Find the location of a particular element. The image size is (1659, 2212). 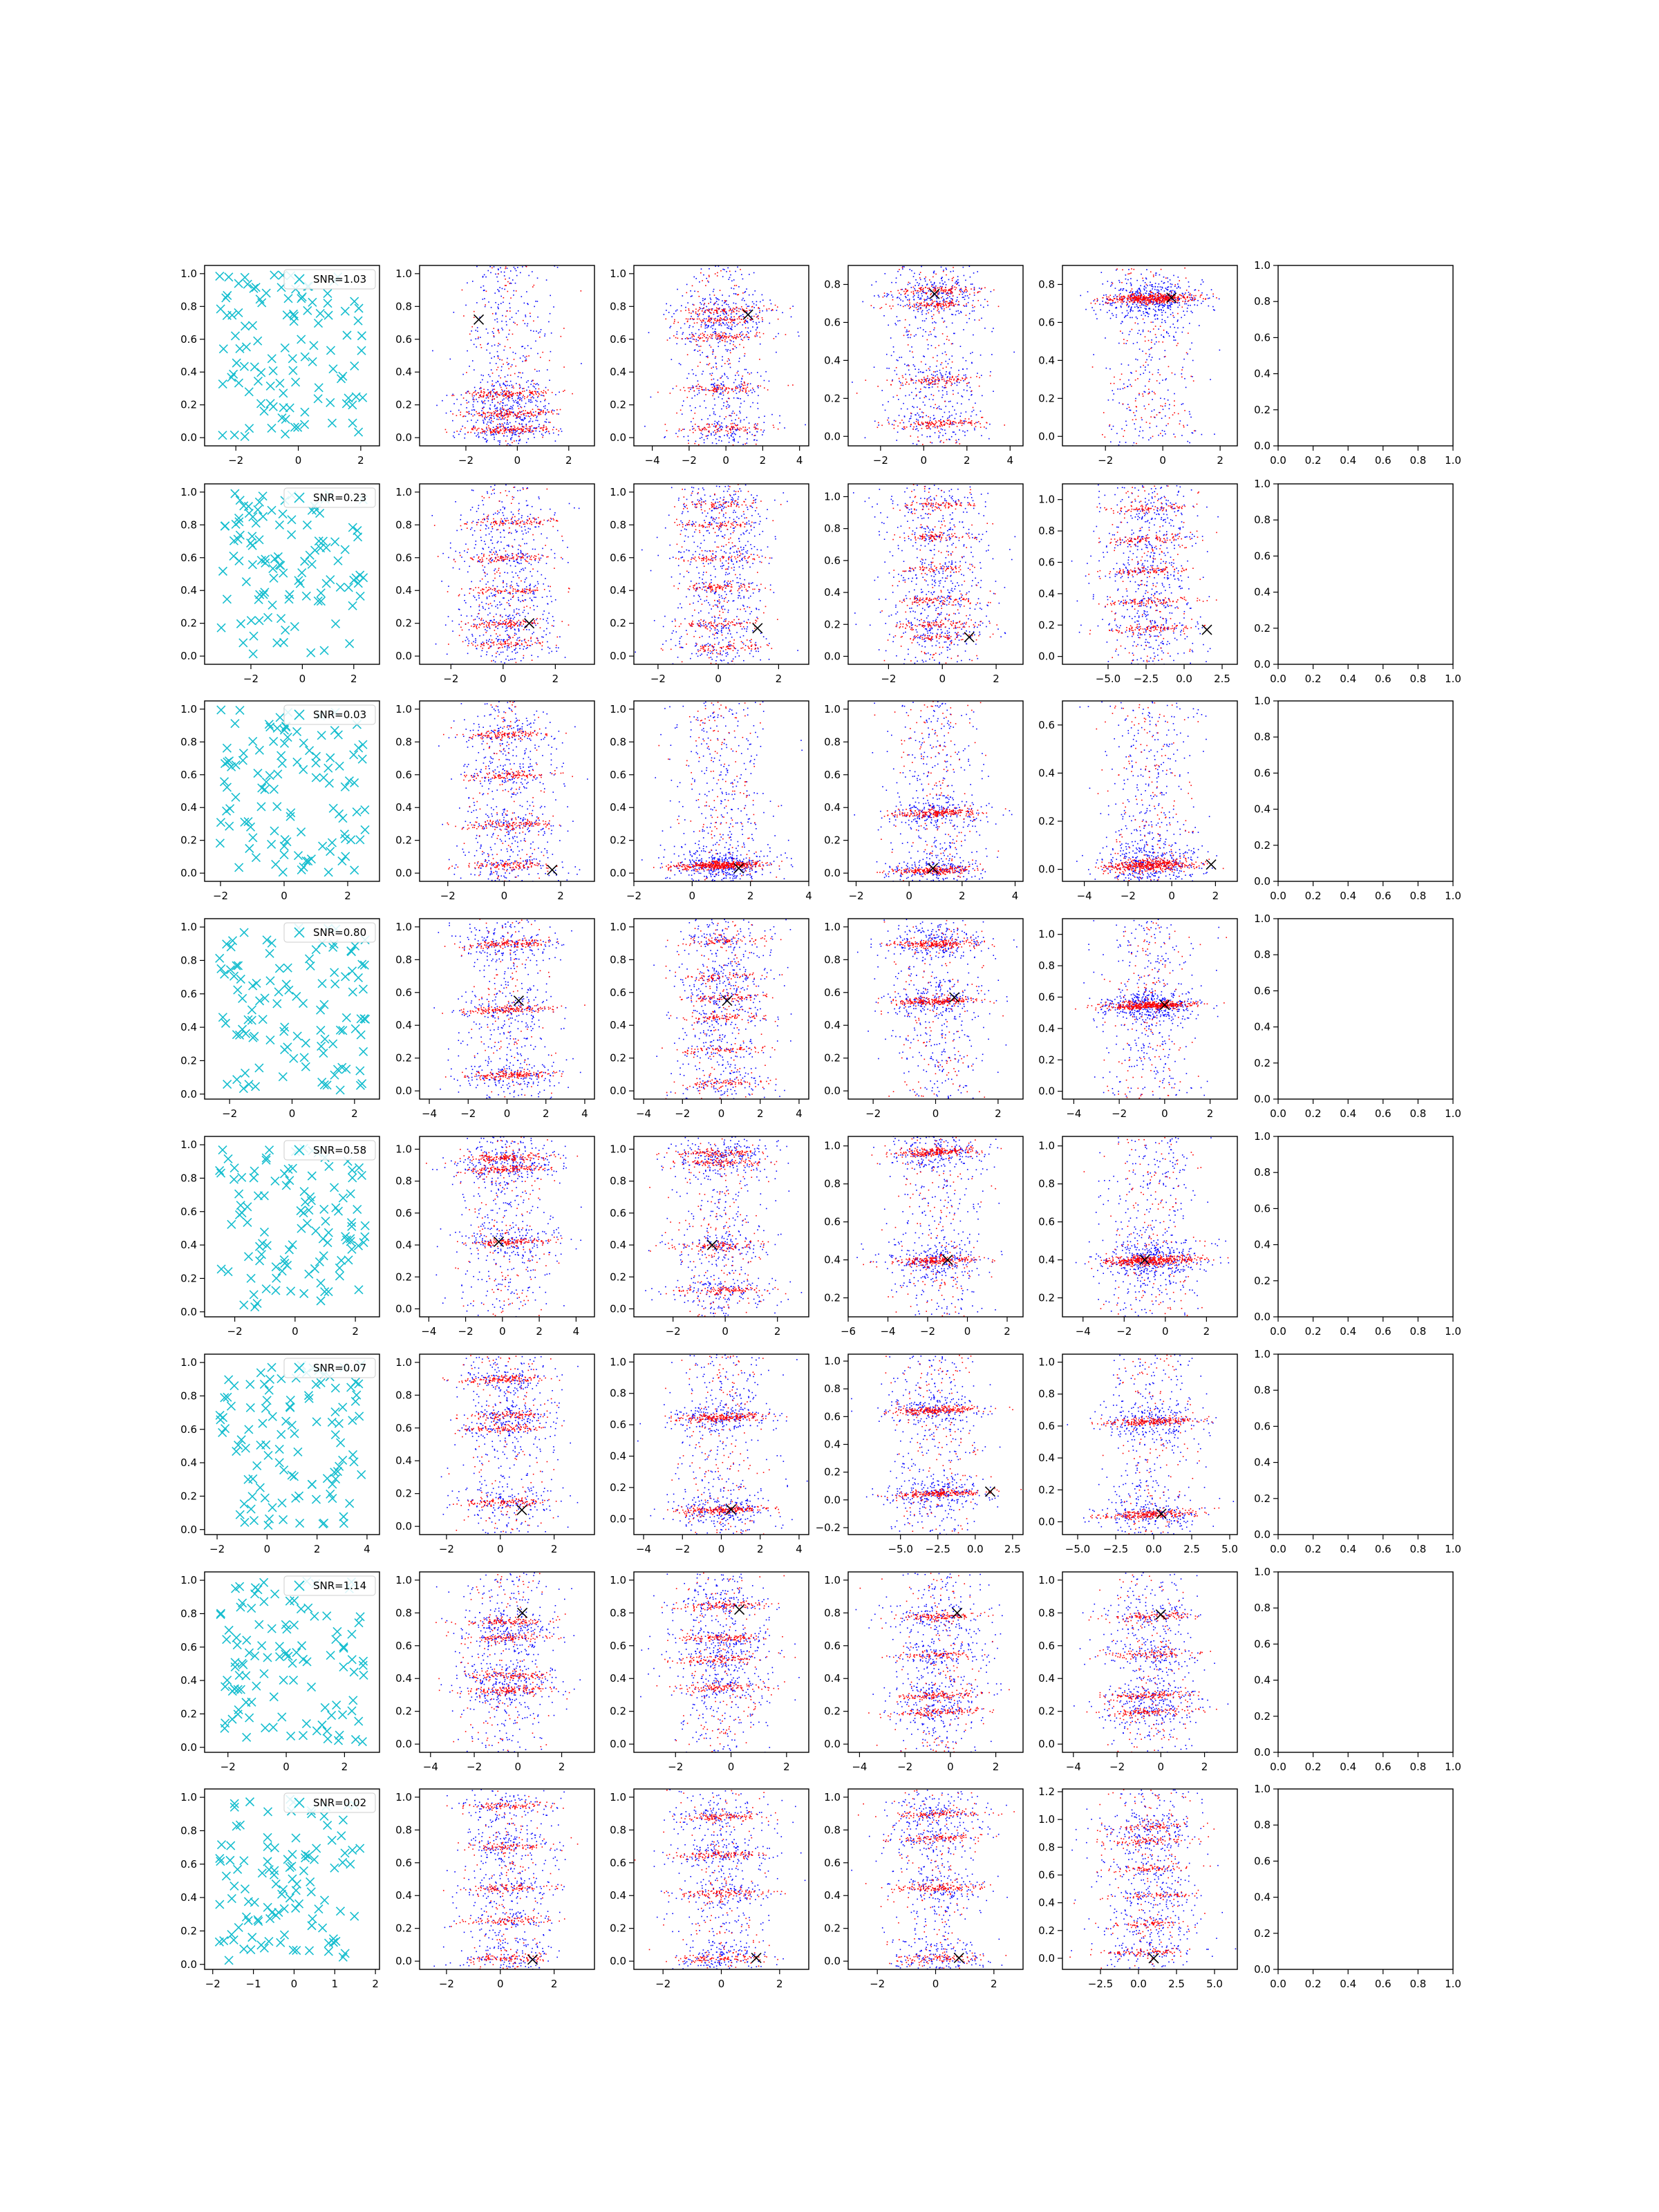

axes-frame is located at coordinates (936, 356).